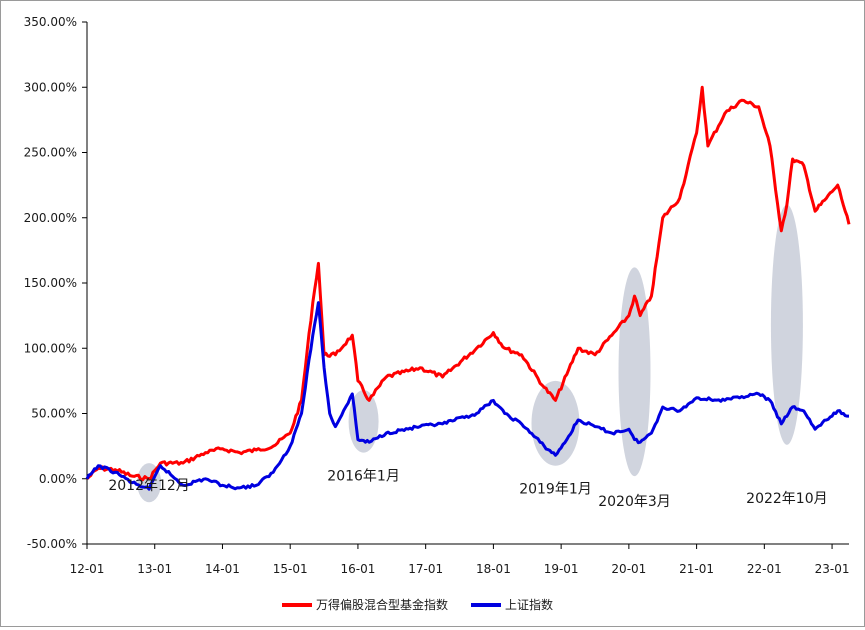 The width and height of the screenshot is (865, 630). I want to click on x-tick-label: 23-01, so click(832, 569).